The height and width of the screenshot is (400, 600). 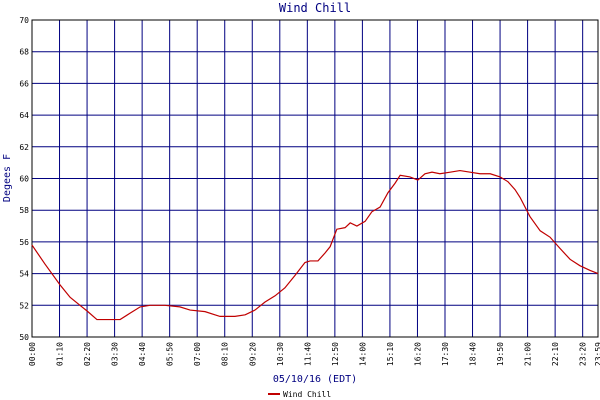 What do you see at coordinates (115, 354) in the screenshot?
I see `x-tick-label: 03:30` at bounding box center [115, 354].